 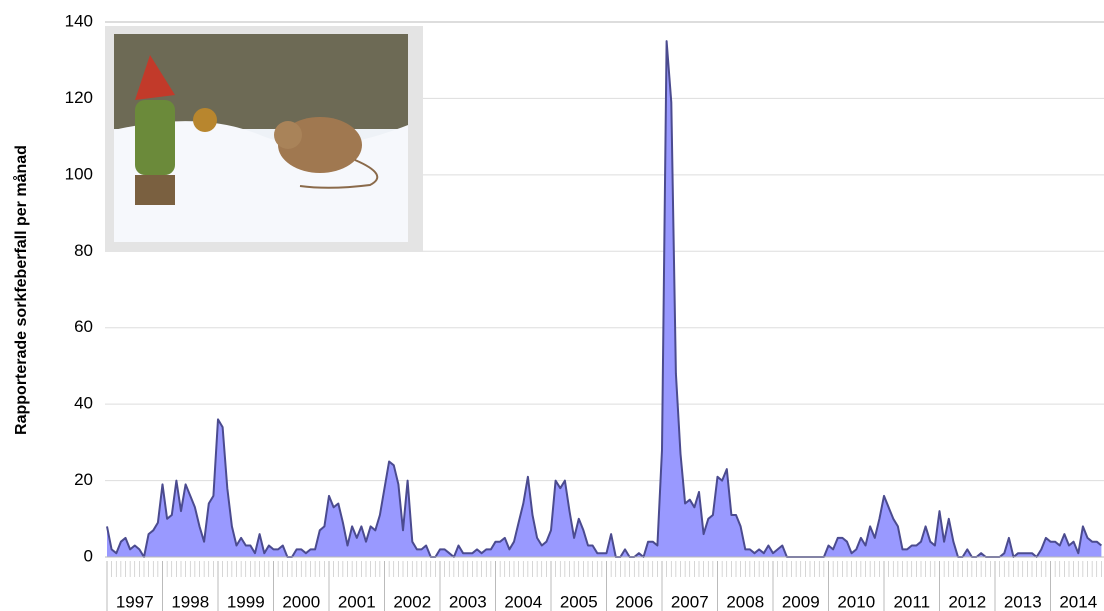 What do you see at coordinates (83, 250) in the screenshot?
I see `y-tick-label: 80` at bounding box center [83, 250].